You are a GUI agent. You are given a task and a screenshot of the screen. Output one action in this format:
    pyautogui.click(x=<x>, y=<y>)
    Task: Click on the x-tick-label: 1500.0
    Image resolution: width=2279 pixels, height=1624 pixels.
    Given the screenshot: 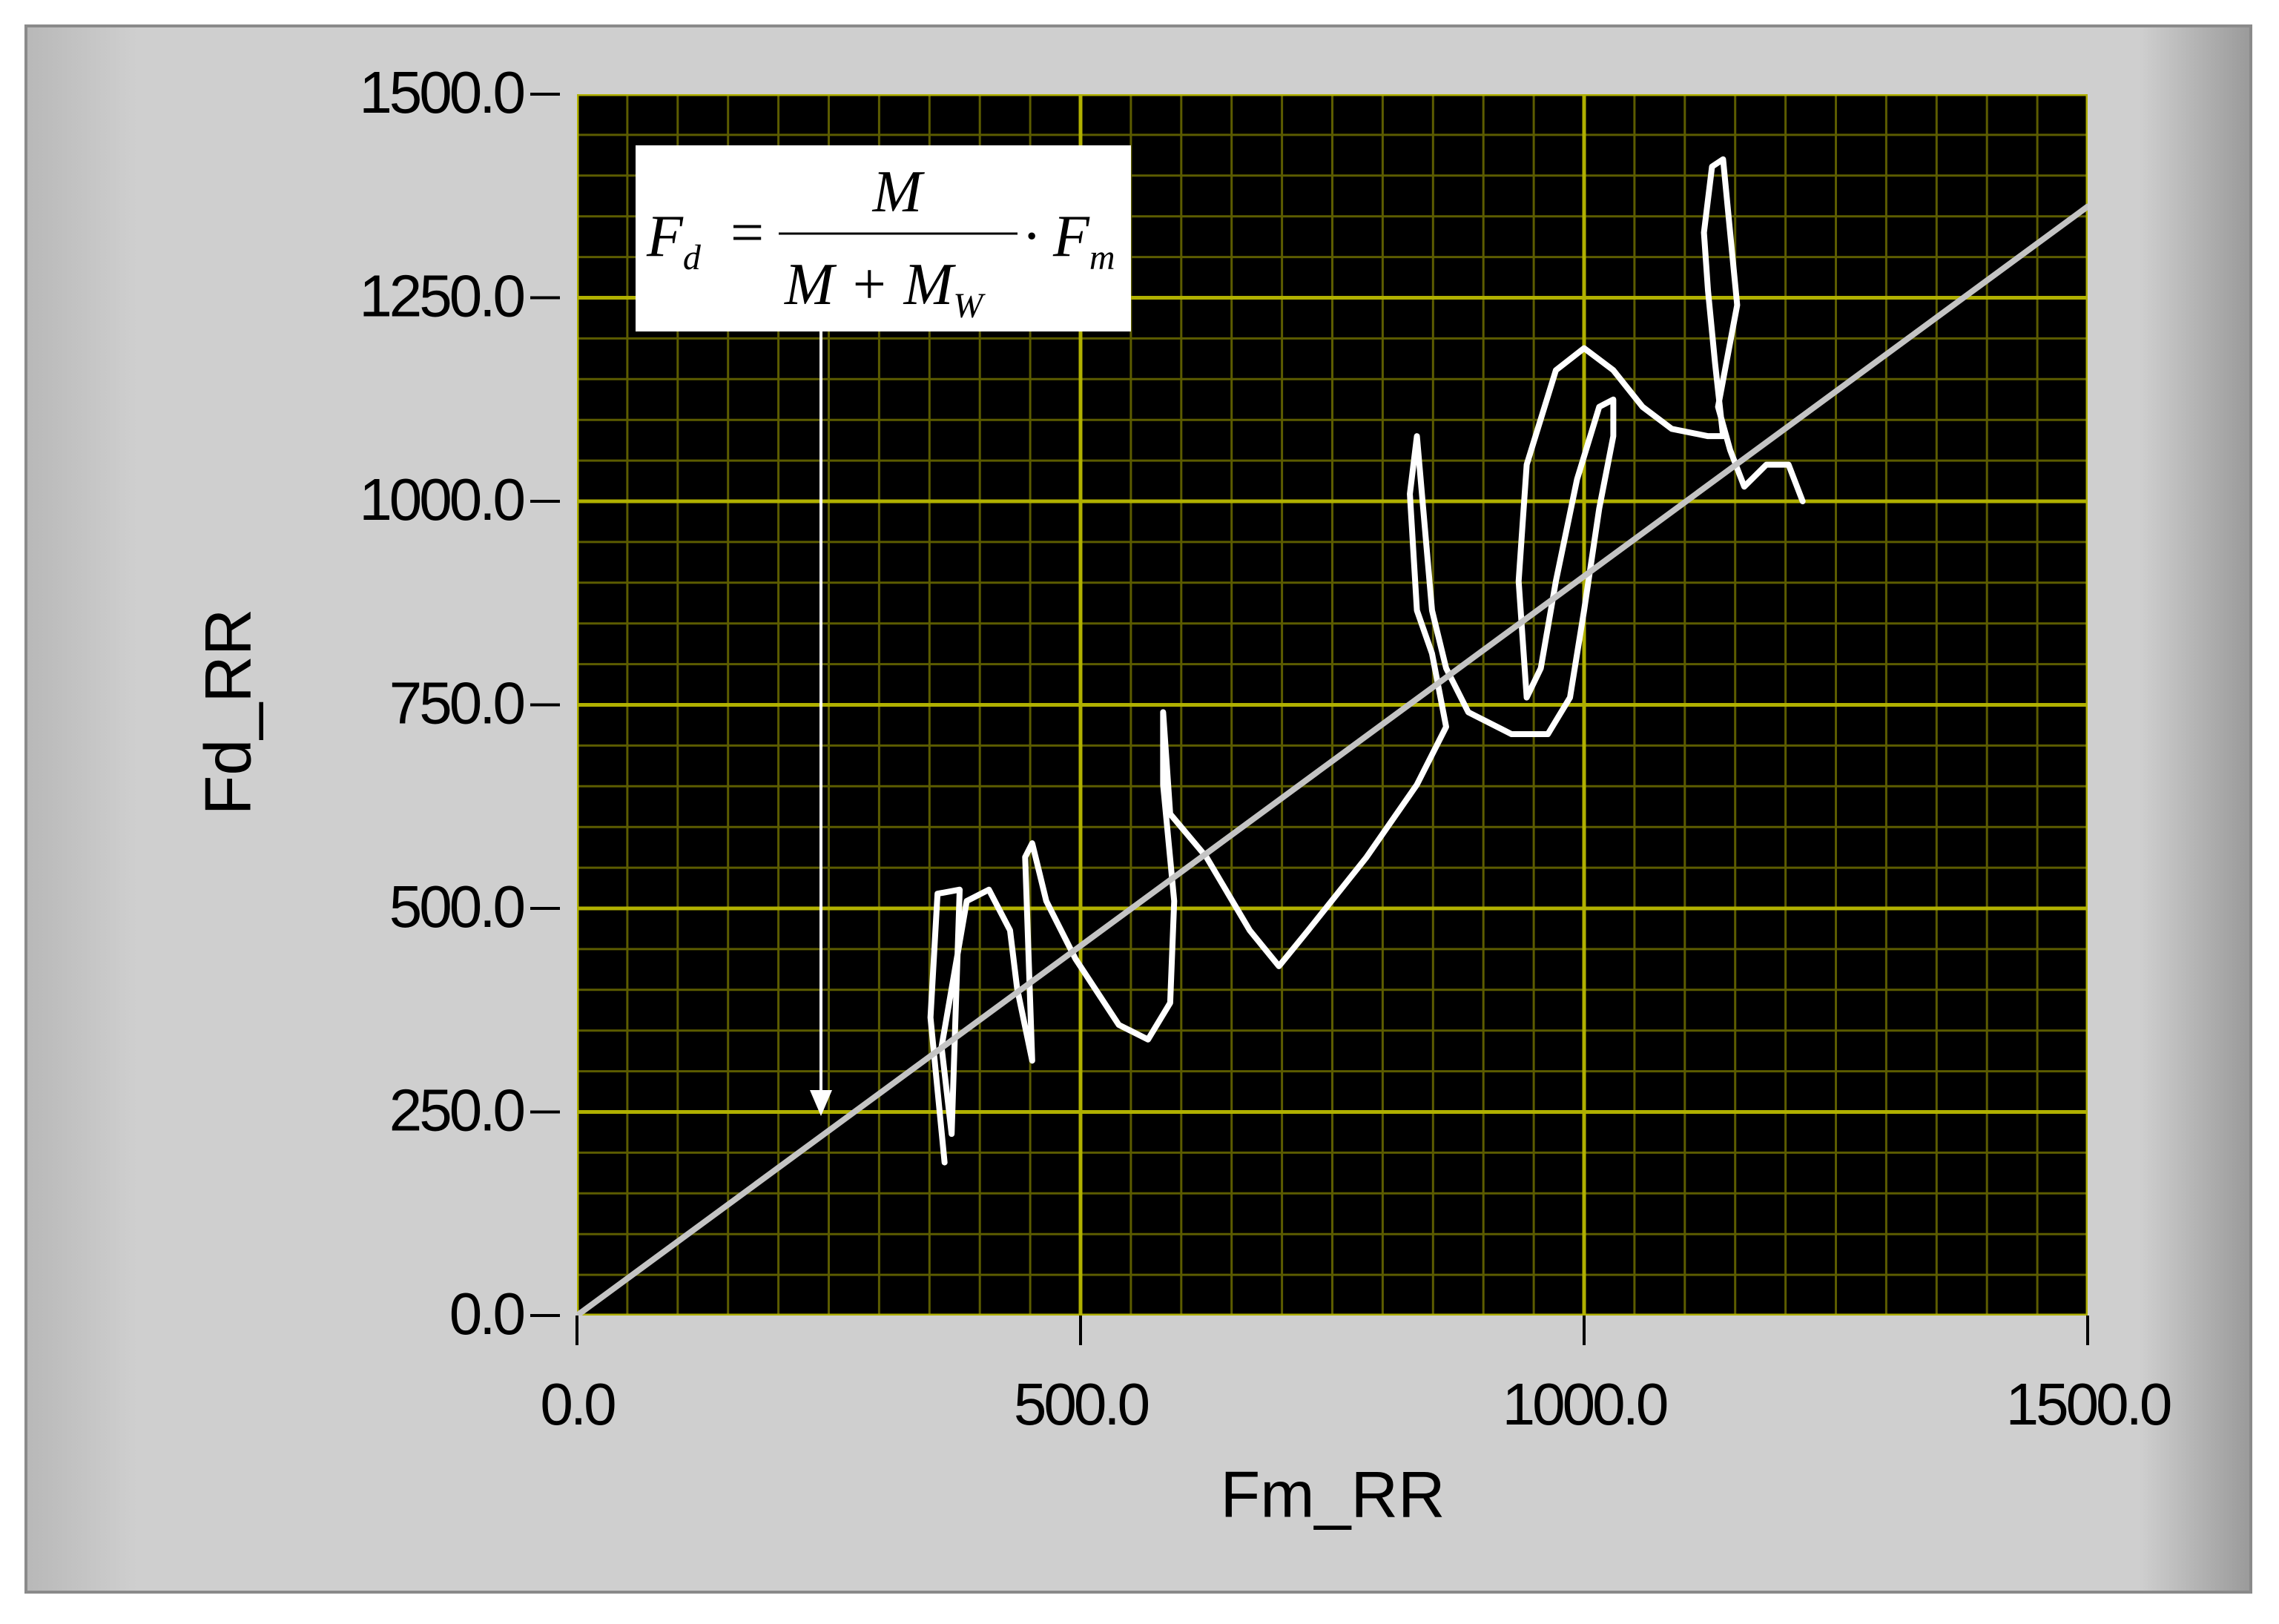 What is the action you would take?
    pyautogui.click(x=2088, y=1404)
    